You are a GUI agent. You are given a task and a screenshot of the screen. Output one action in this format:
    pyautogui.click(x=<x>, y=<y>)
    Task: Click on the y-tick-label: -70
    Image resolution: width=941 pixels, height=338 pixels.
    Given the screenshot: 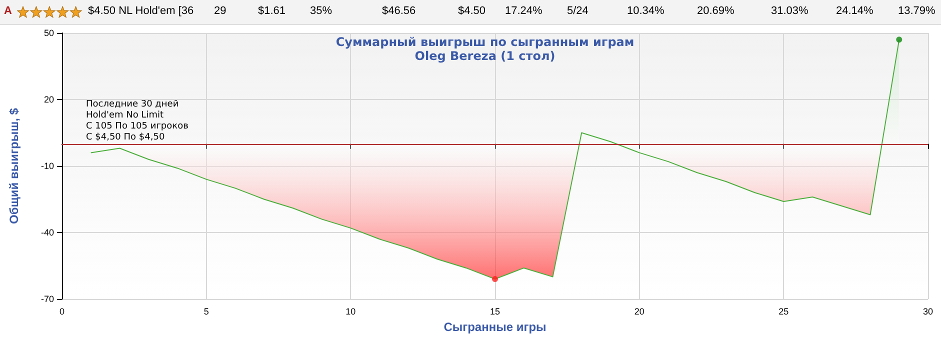 What is the action you would take?
    pyautogui.click(x=47, y=299)
    